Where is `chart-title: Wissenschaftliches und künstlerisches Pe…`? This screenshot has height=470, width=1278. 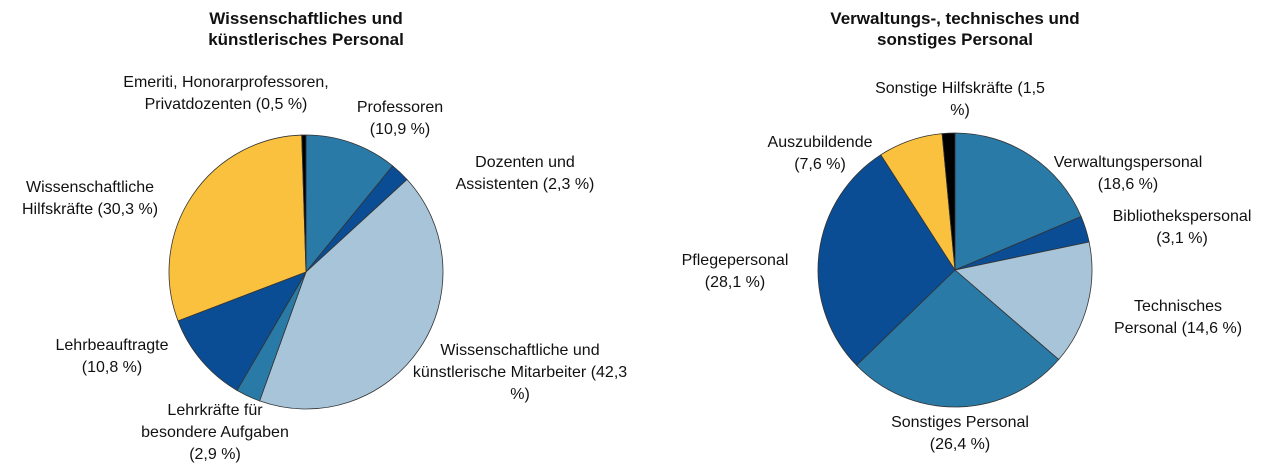 chart-title: Wissenschaftliches und künstlerisches Pe… is located at coordinates (306, 29).